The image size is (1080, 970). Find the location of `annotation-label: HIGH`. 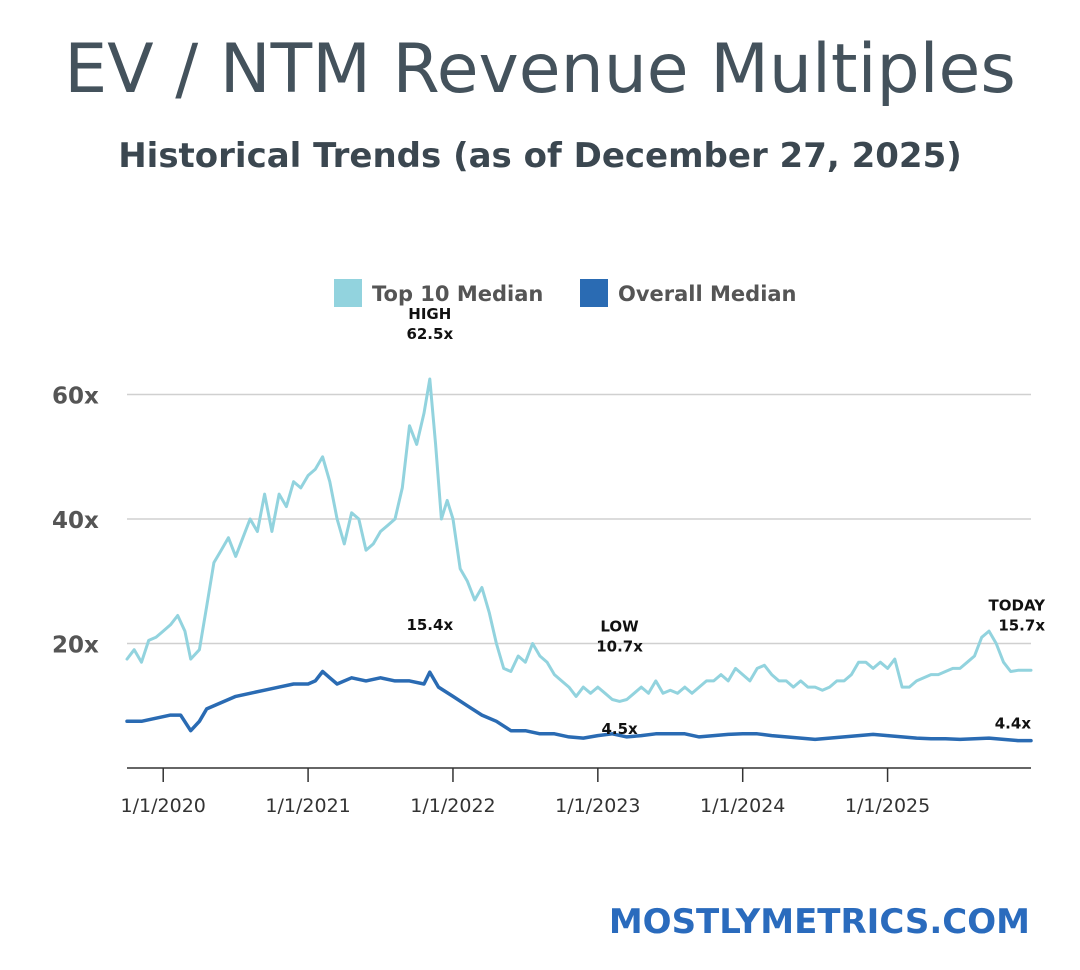

annotation-label: HIGH is located at coordinates (429, 314).